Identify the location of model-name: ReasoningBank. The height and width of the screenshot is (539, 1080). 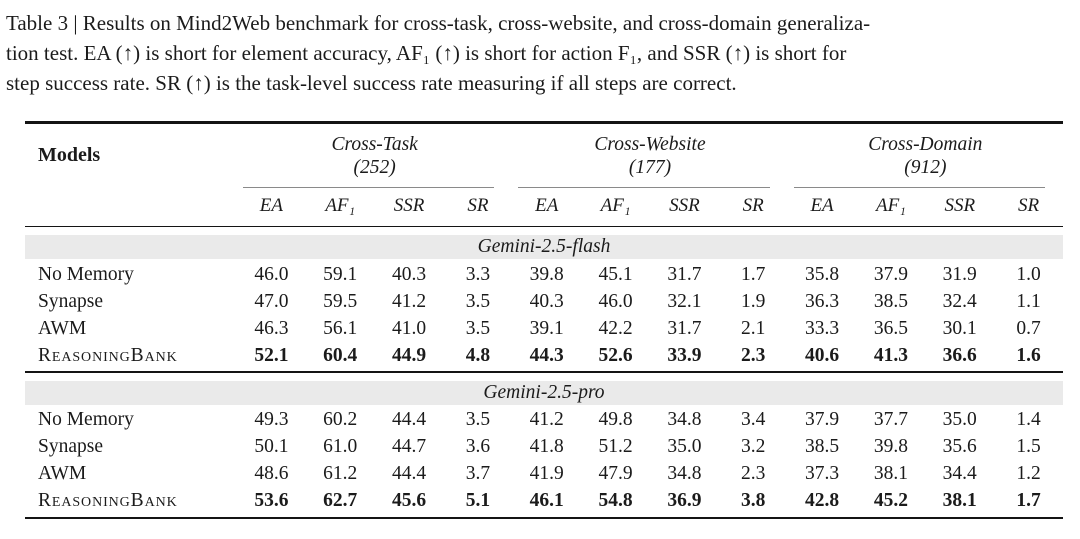
(108, 355).